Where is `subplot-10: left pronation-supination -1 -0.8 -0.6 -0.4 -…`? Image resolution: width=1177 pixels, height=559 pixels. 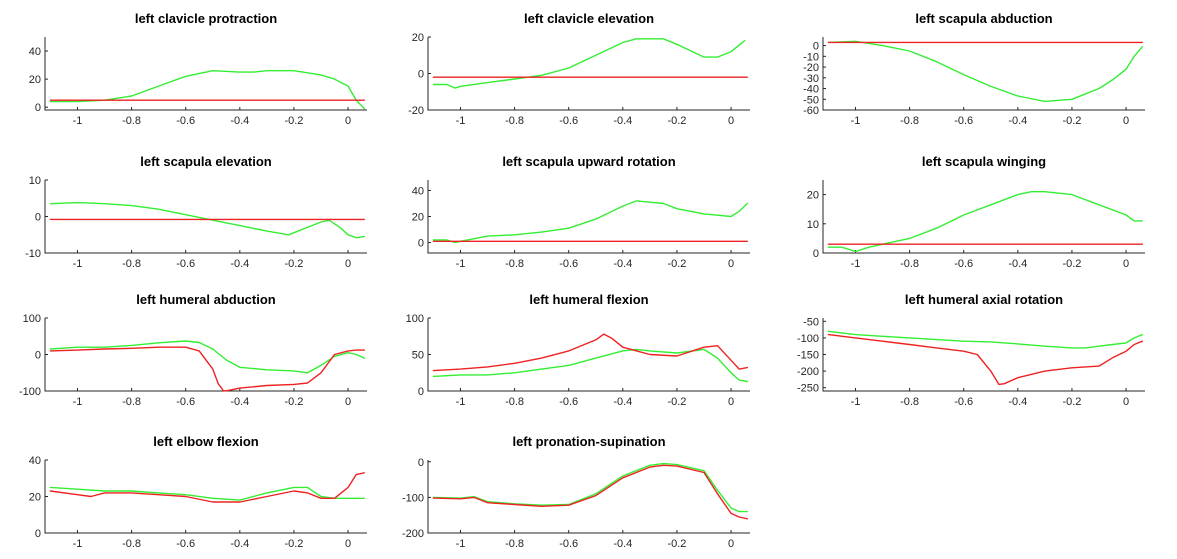
subplot-10: left pronation-supination -1 -0.8 -0.6 -0.4 -… is located at coordinates (576, 492).